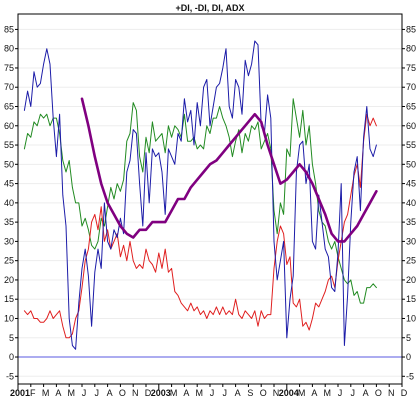  I want to click on y-tick-label-left: 85, so click(9, 29).